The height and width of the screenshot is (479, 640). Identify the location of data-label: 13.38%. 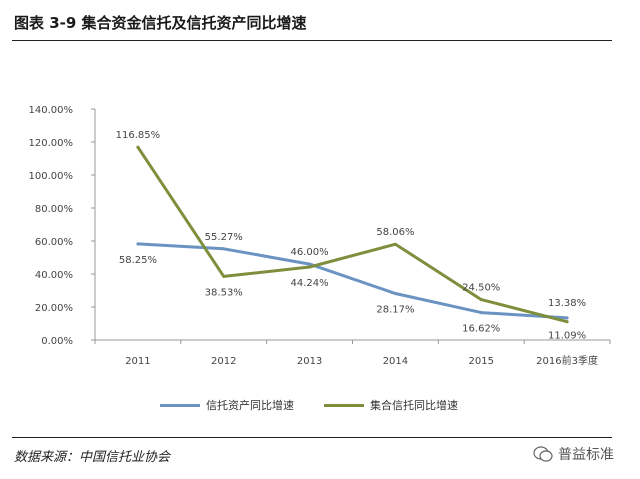
(567, 303).